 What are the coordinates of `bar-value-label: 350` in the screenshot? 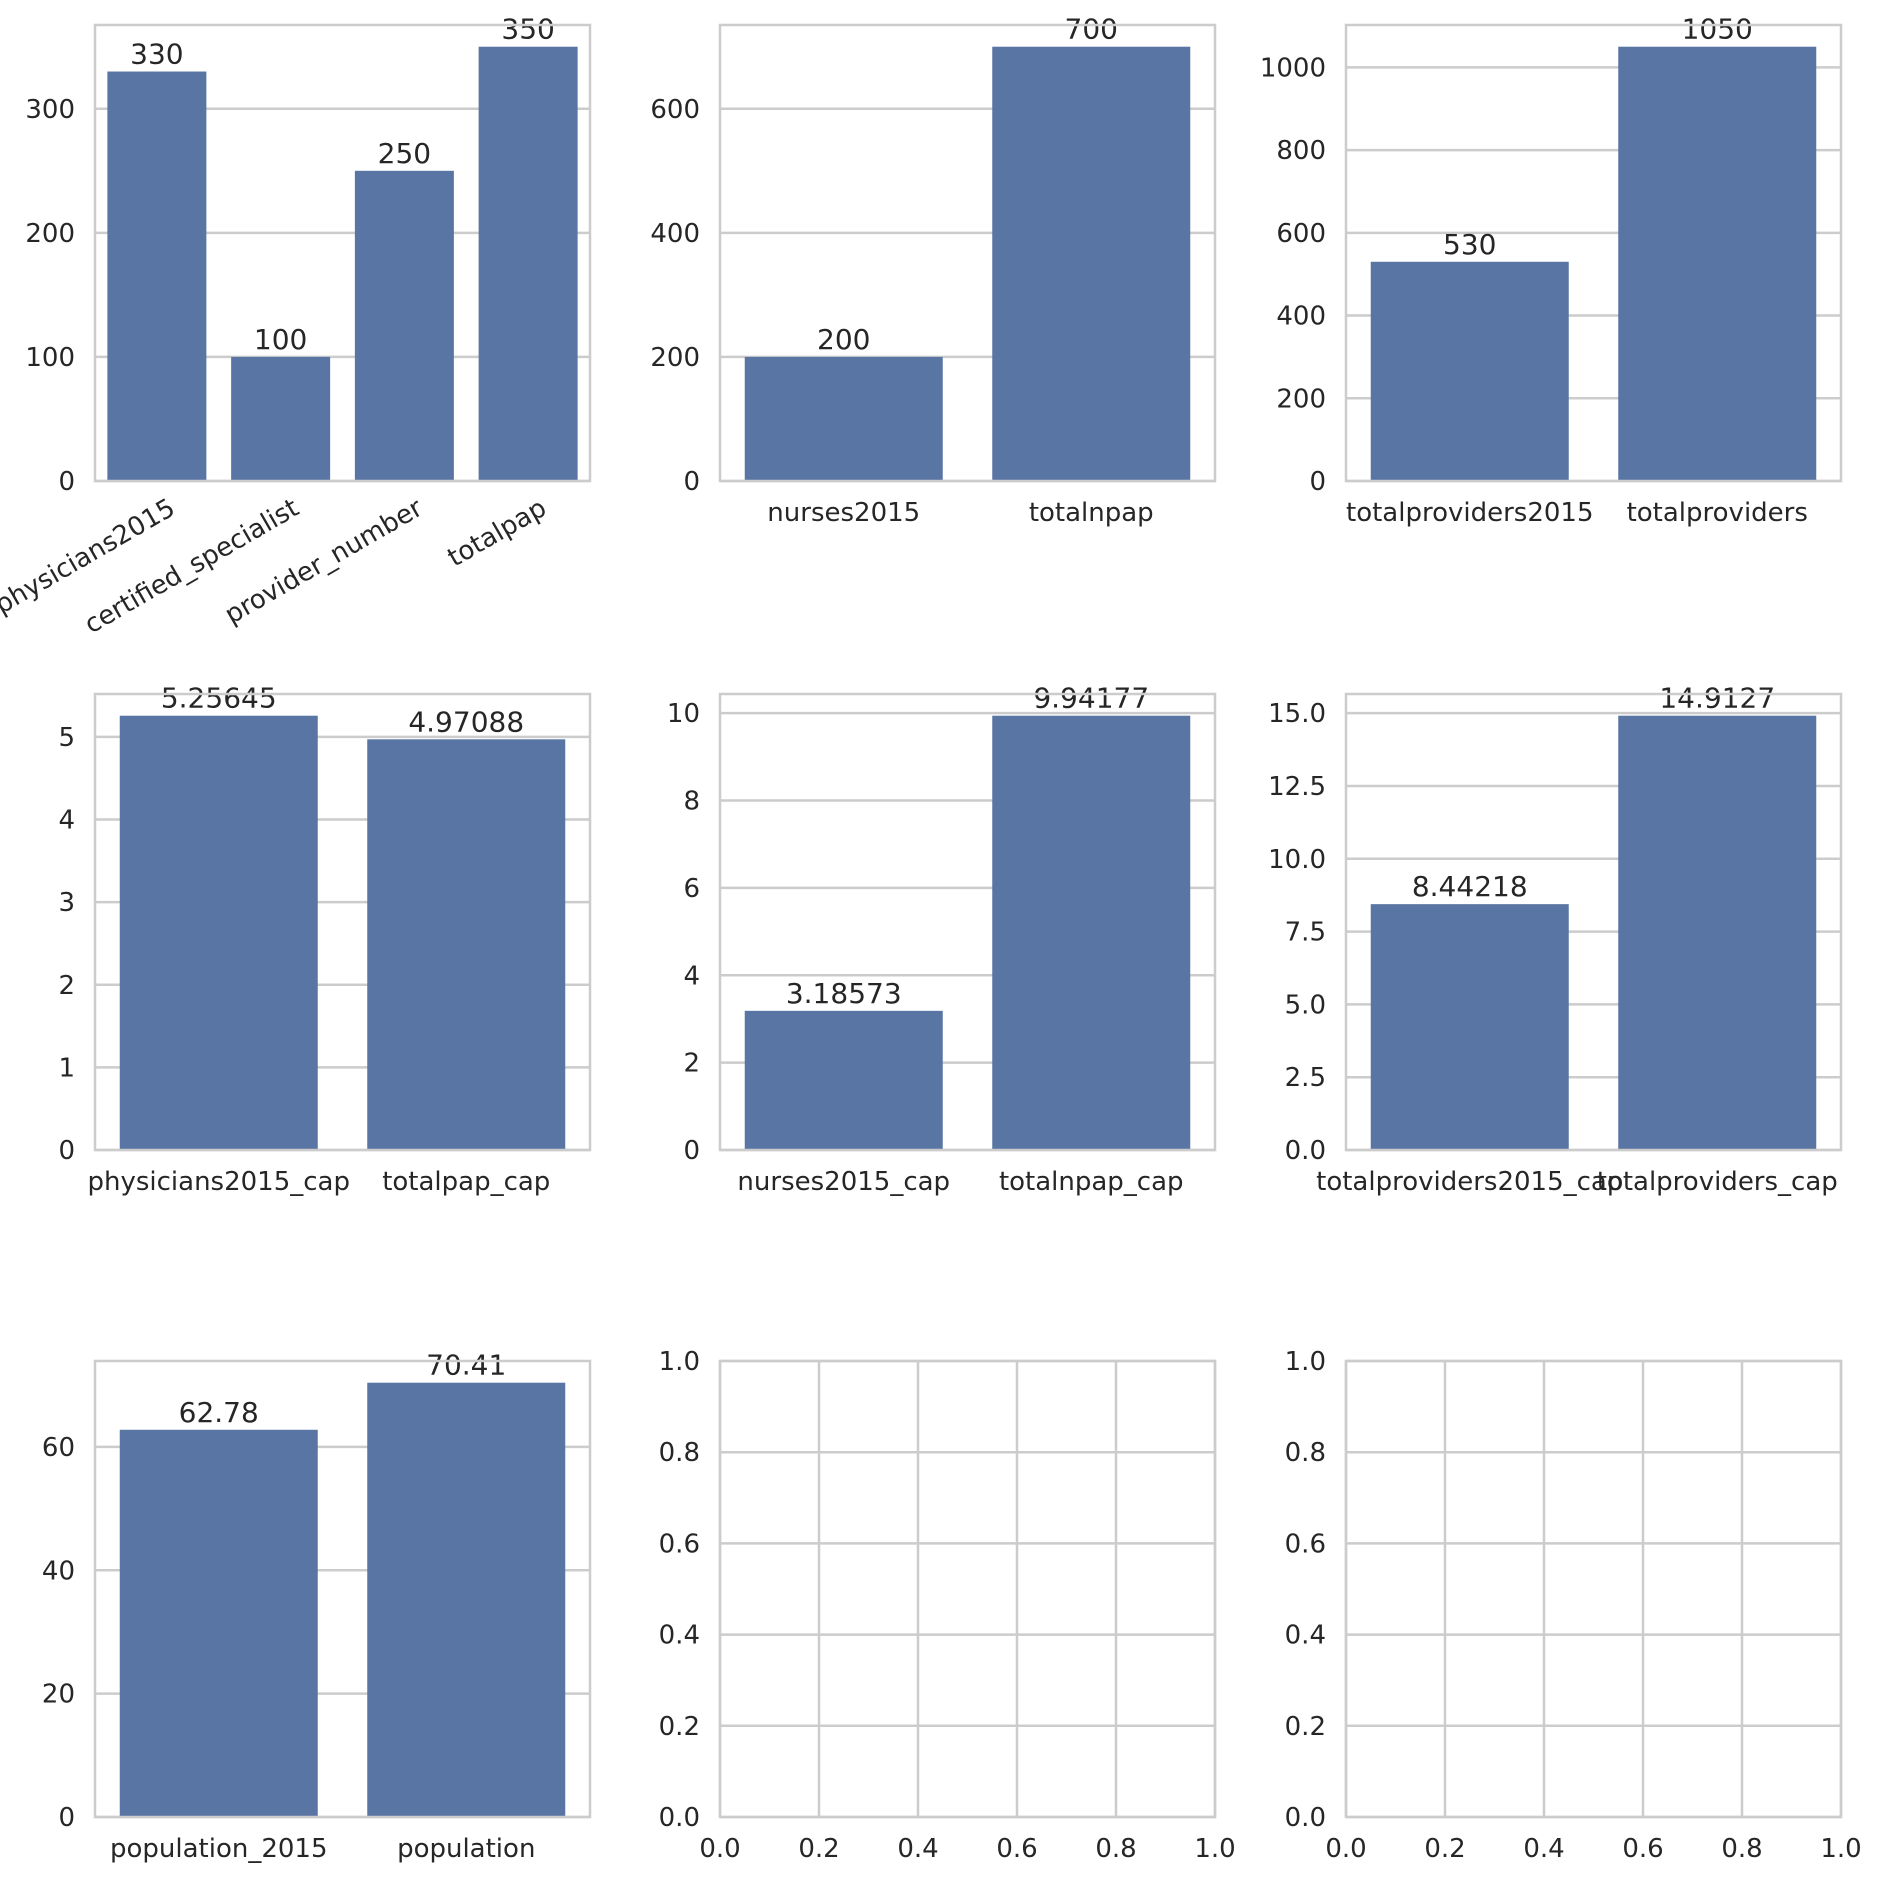 It's located at (527, 29).